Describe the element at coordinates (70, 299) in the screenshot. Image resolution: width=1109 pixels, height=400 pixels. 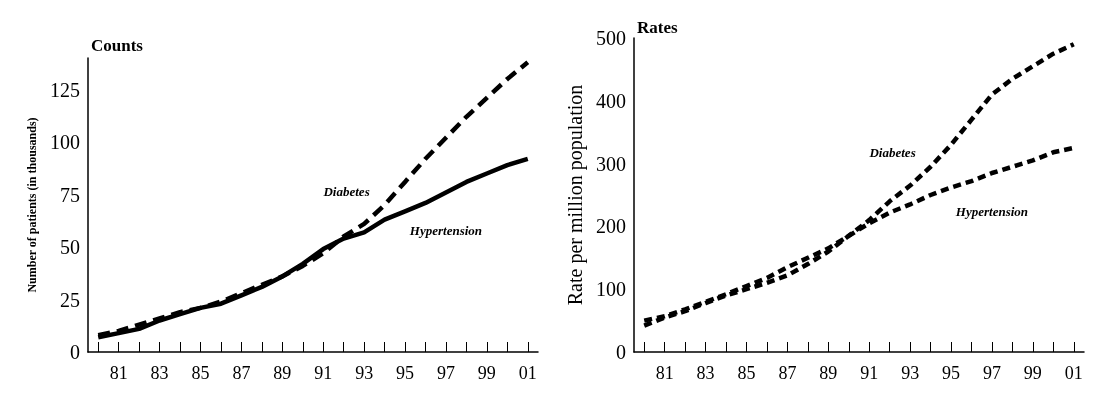
I see `y-tick-label: 25` at that location.